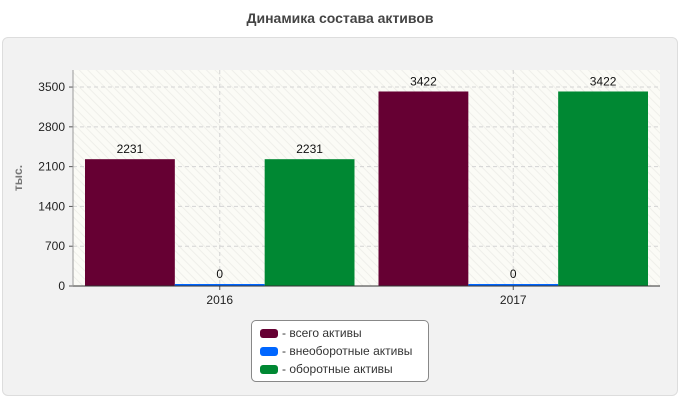 This screenshot has height=400, width=680. What do you see at coordinates (55, 246) in the screenshot?
I see `y-tick-label: 700` at bounding box center [55, 246].